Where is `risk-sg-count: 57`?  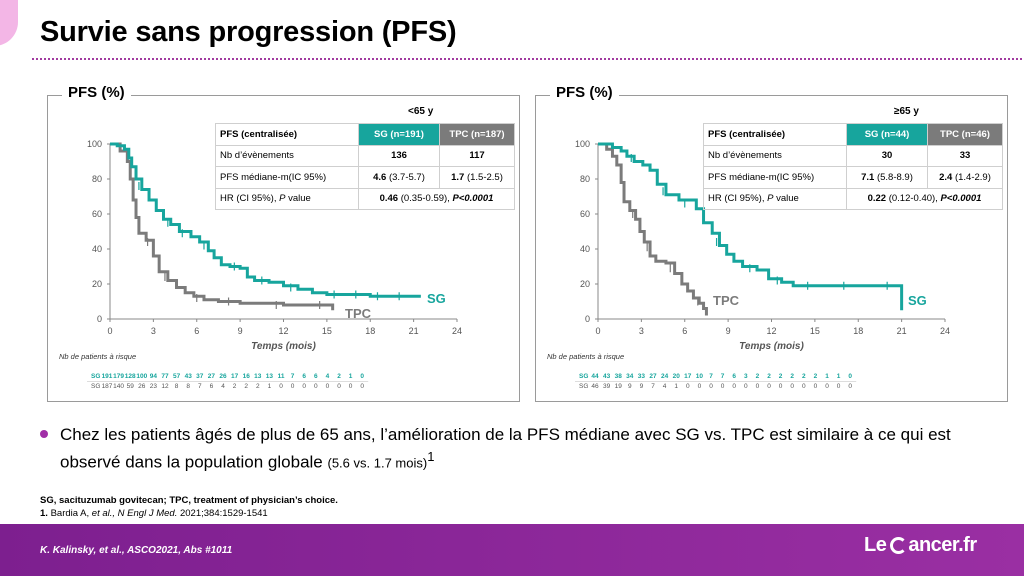
risk-sg-count: 57 is located at coordinates (177, 376).